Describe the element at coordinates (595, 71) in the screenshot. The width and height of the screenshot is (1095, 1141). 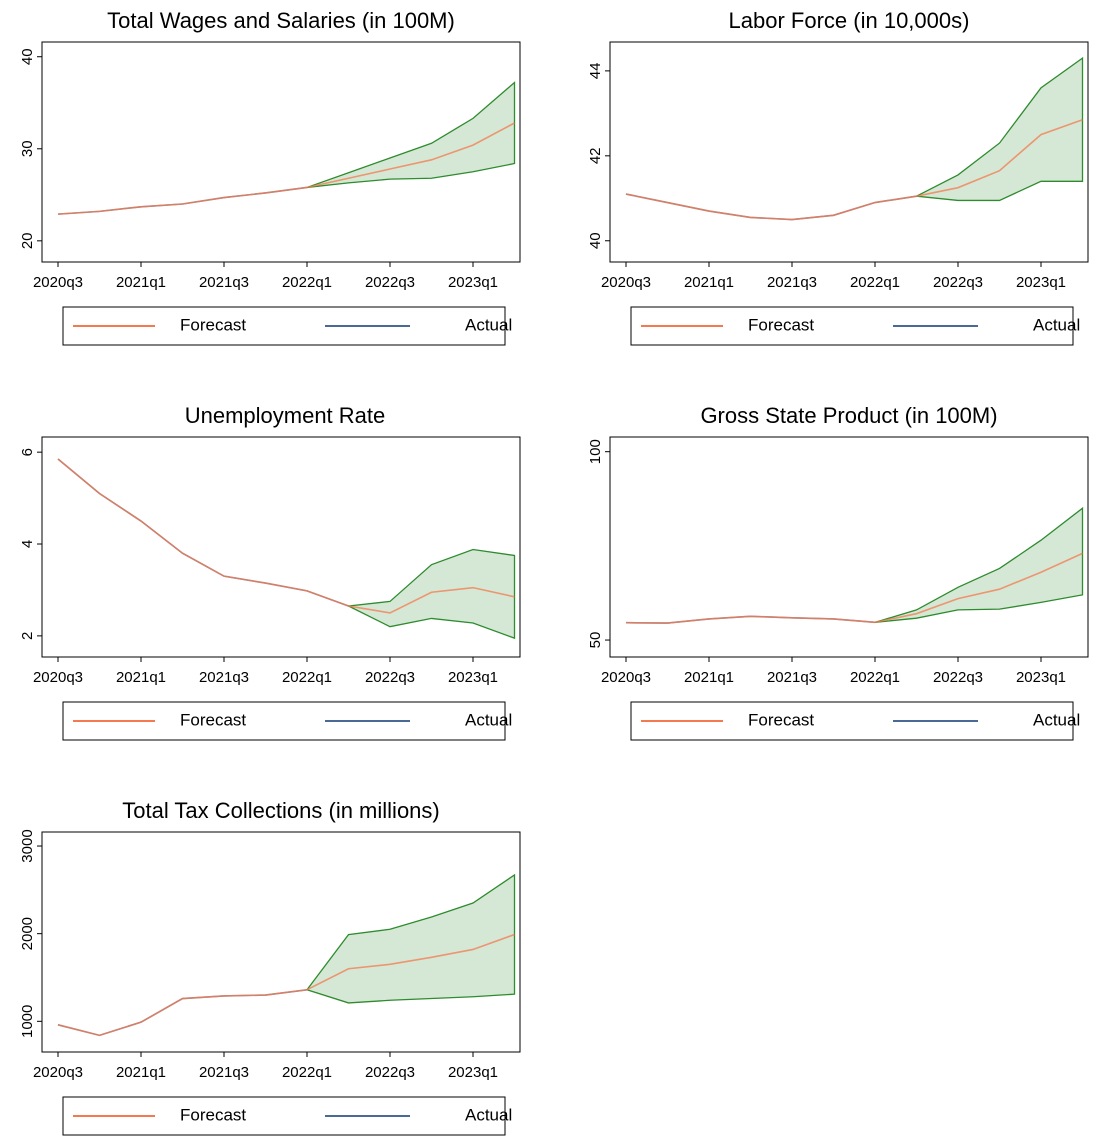
I see `y-tick-label: 44` at that location.